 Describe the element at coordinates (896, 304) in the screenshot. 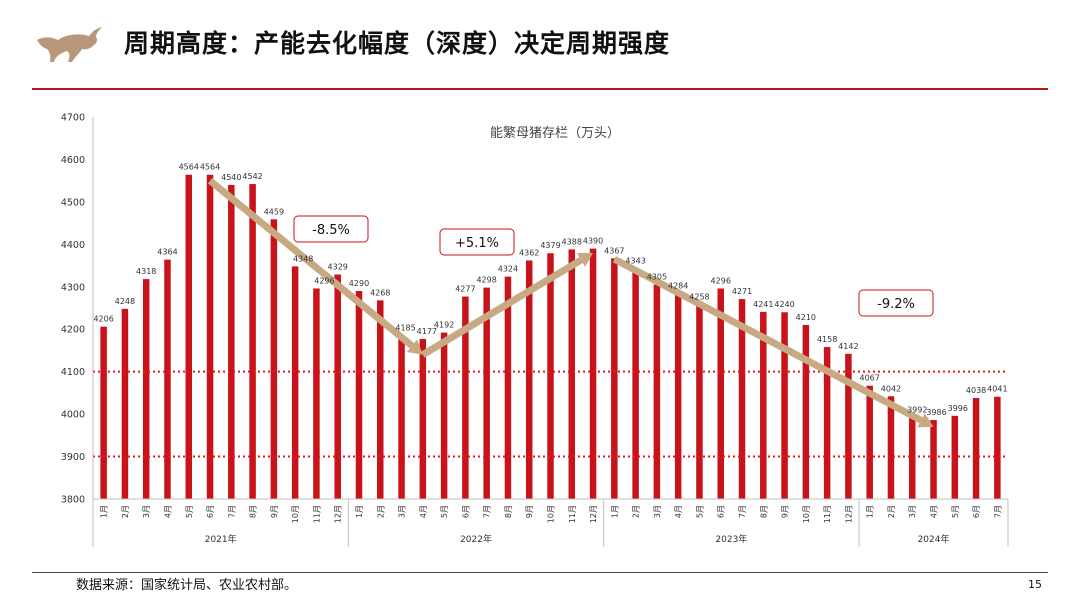

I see `change-callout-label: -9.2%` at that location.